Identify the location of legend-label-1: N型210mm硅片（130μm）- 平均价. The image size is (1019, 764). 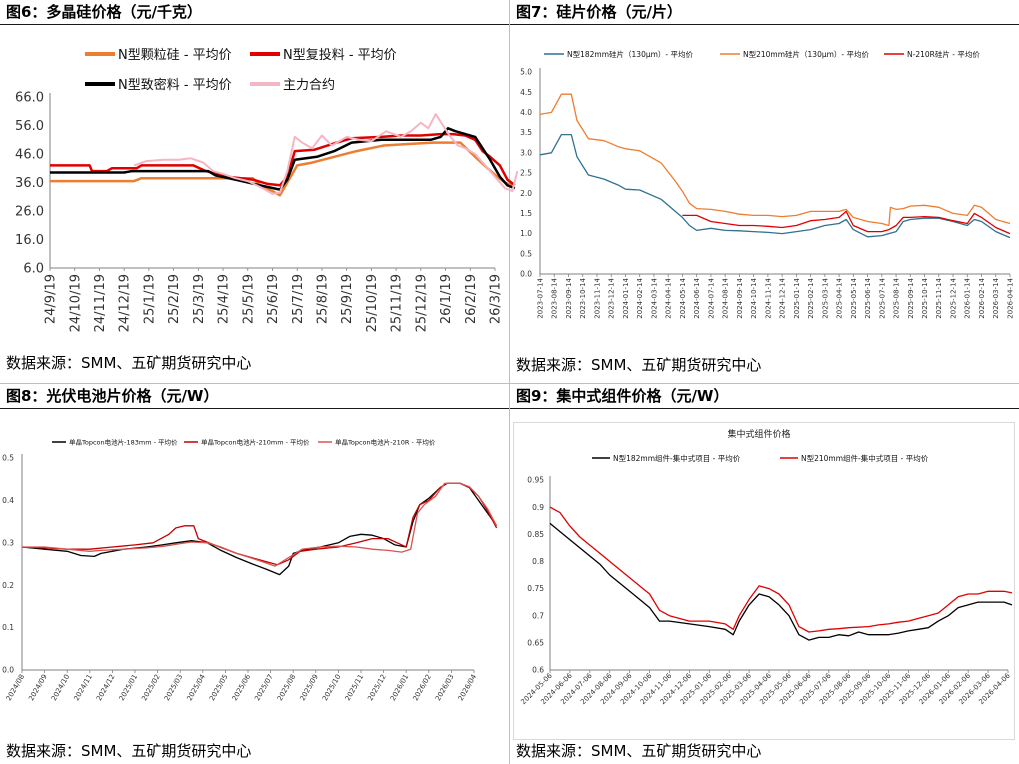
(806, 54).